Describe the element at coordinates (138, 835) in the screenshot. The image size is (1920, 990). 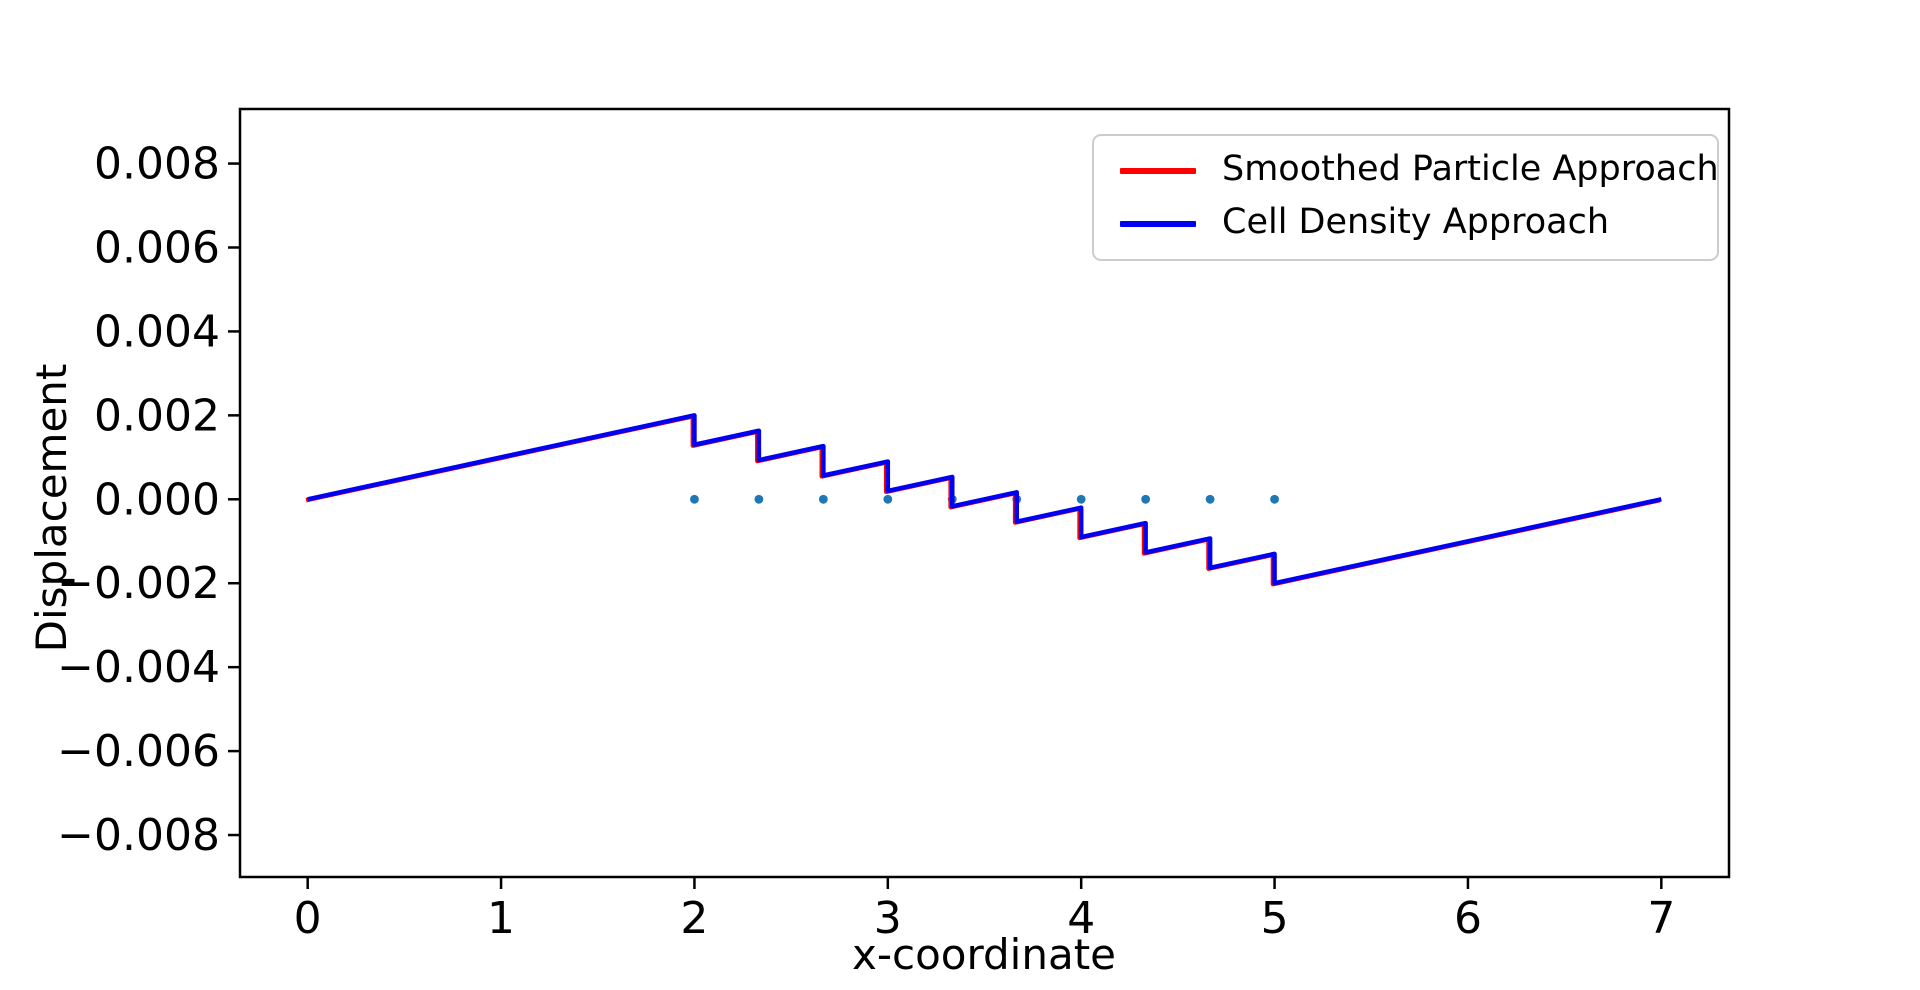
I see `y-tick-label: −0.008` at that location.